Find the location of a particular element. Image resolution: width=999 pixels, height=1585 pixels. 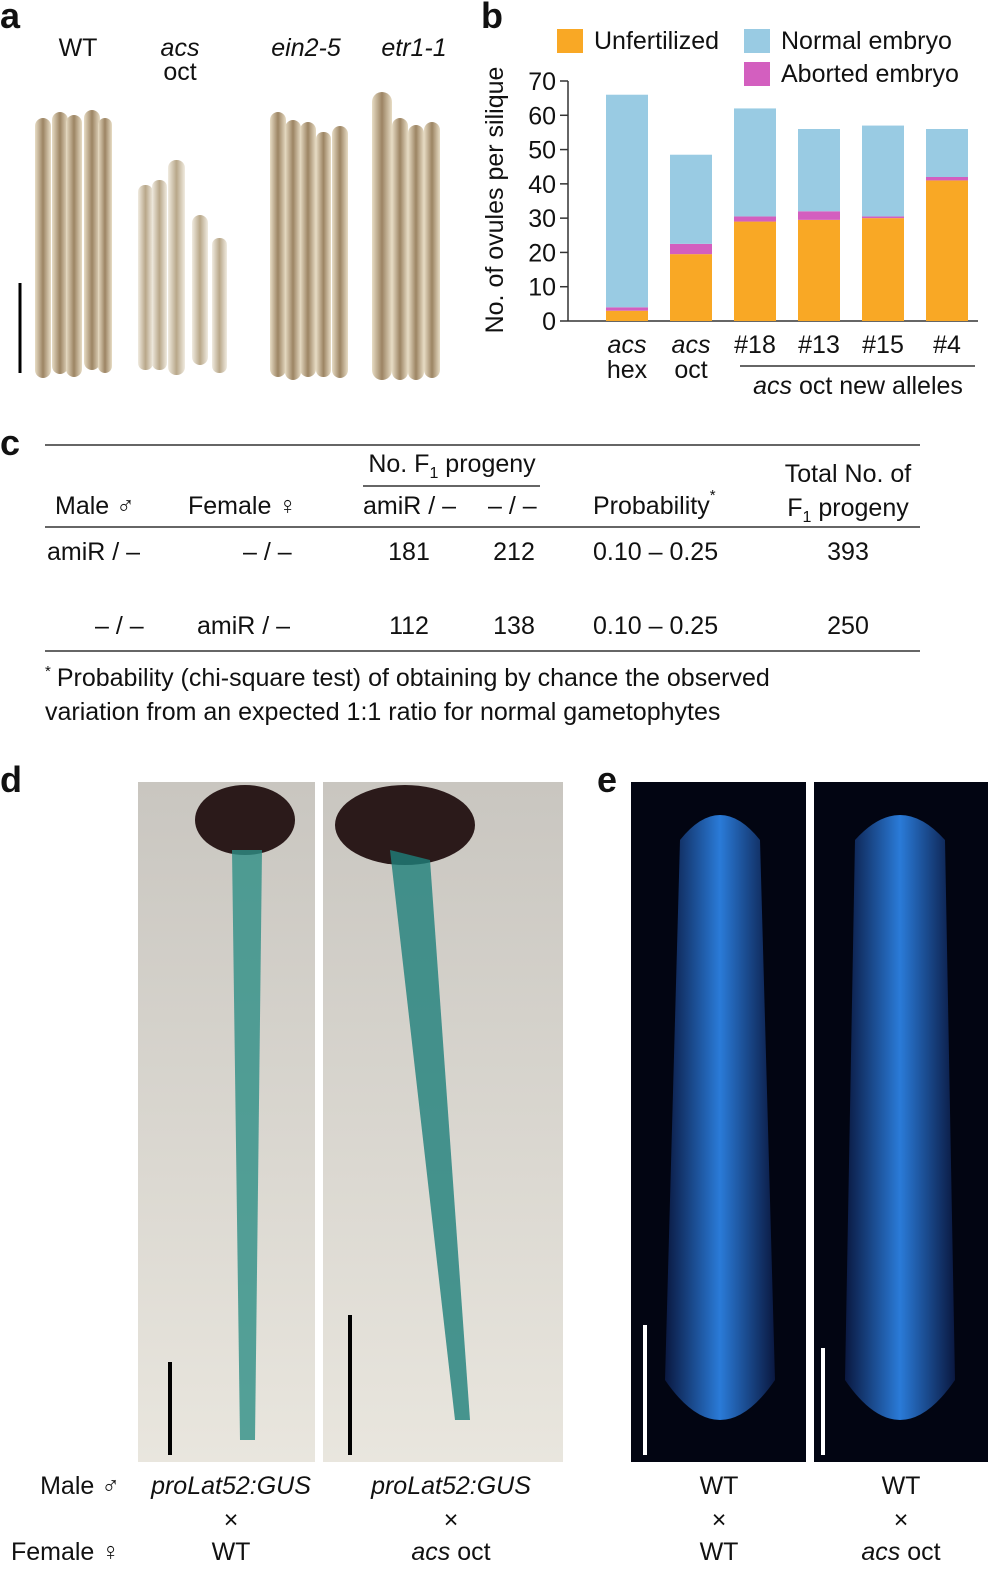

header-part: Probability is located at coordinates (651, 506).